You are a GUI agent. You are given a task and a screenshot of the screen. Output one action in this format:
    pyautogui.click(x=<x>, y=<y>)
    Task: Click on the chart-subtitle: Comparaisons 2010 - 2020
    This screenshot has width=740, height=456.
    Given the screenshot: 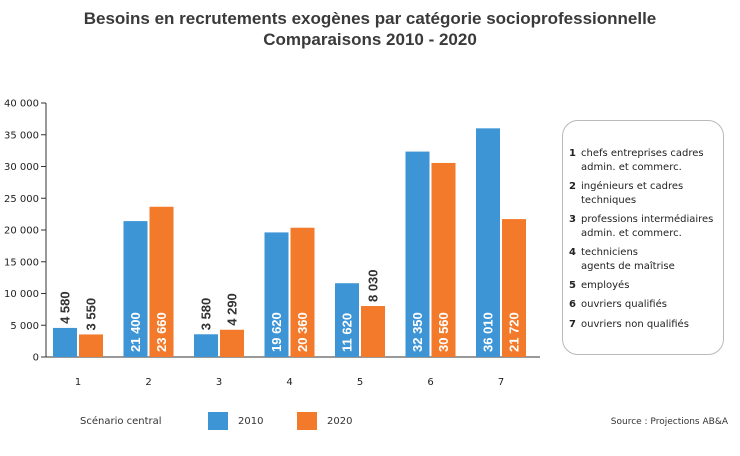 What is the action you would take?
    pyautogui.click(x=370, y=39)
    